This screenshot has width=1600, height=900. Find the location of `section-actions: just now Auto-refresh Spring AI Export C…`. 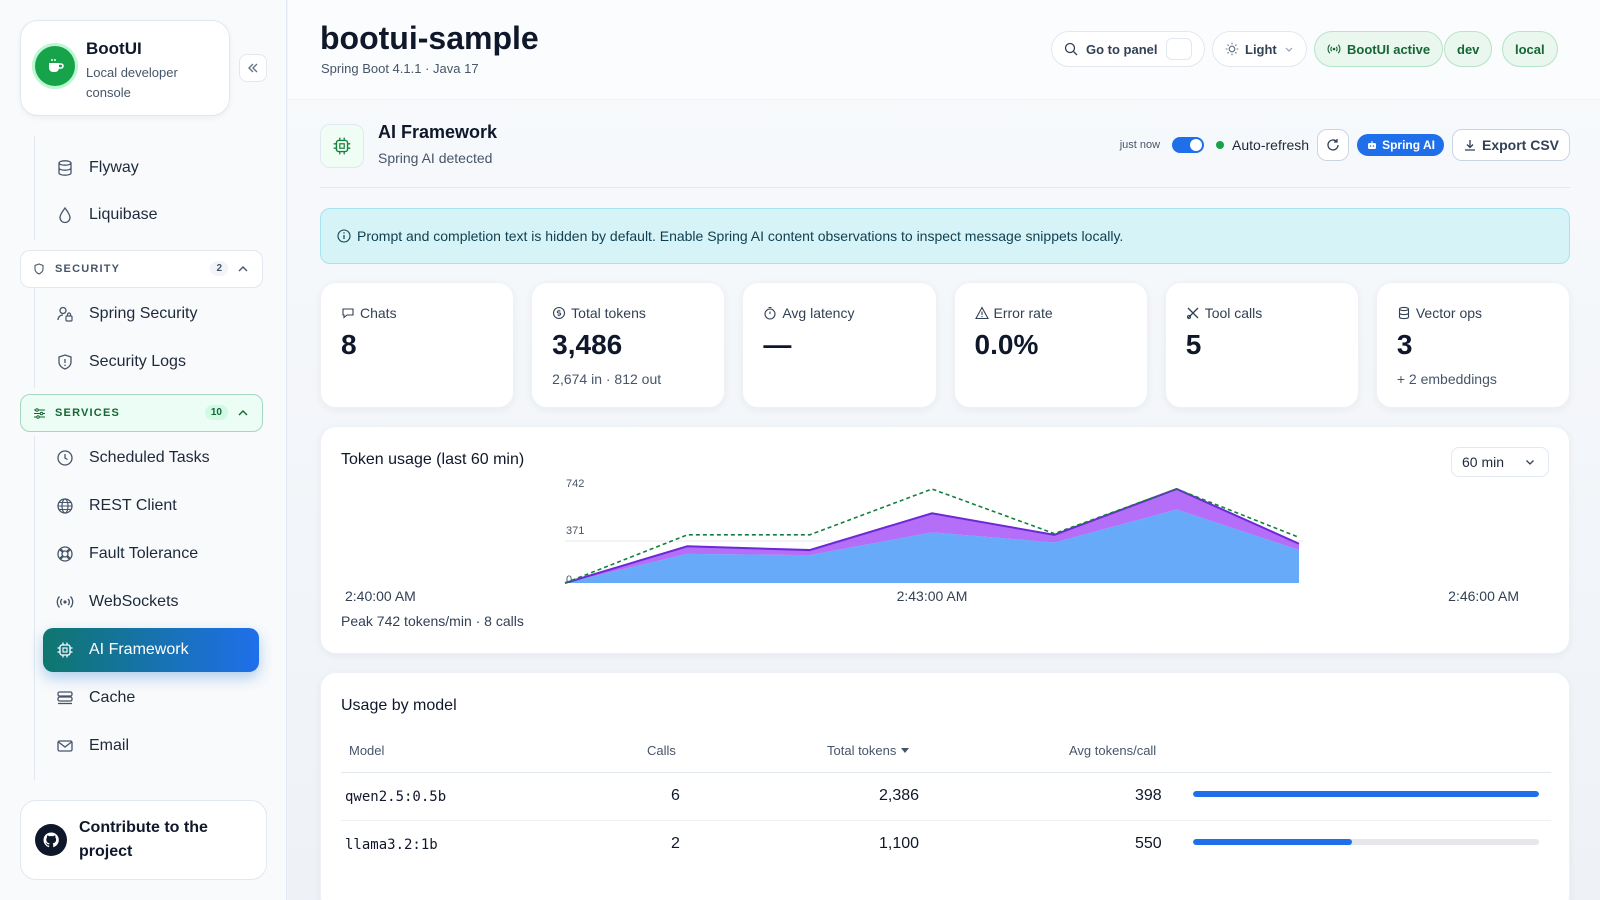

section-actions: just now Auto-refresh Spring AI Export C… is located at coordinates (1345, 145).